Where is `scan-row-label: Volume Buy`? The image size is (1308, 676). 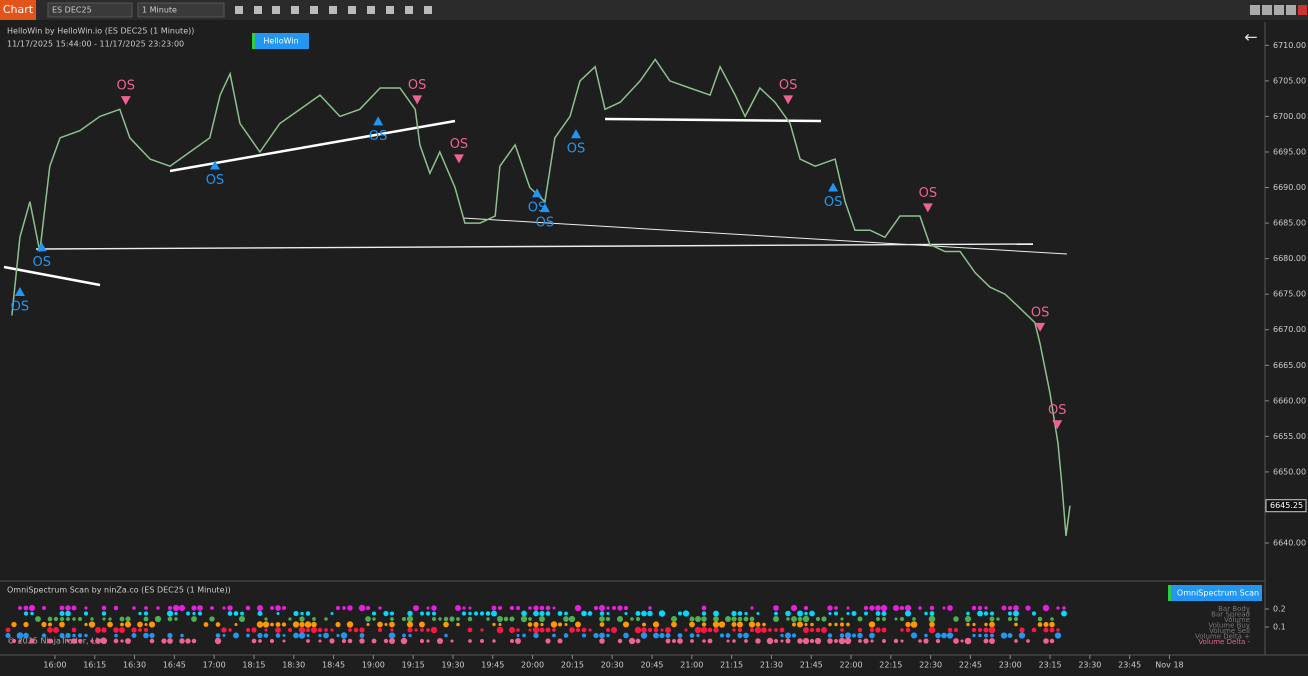
scan-row-label: Volume Buy is located at coordinates (1229, 626).